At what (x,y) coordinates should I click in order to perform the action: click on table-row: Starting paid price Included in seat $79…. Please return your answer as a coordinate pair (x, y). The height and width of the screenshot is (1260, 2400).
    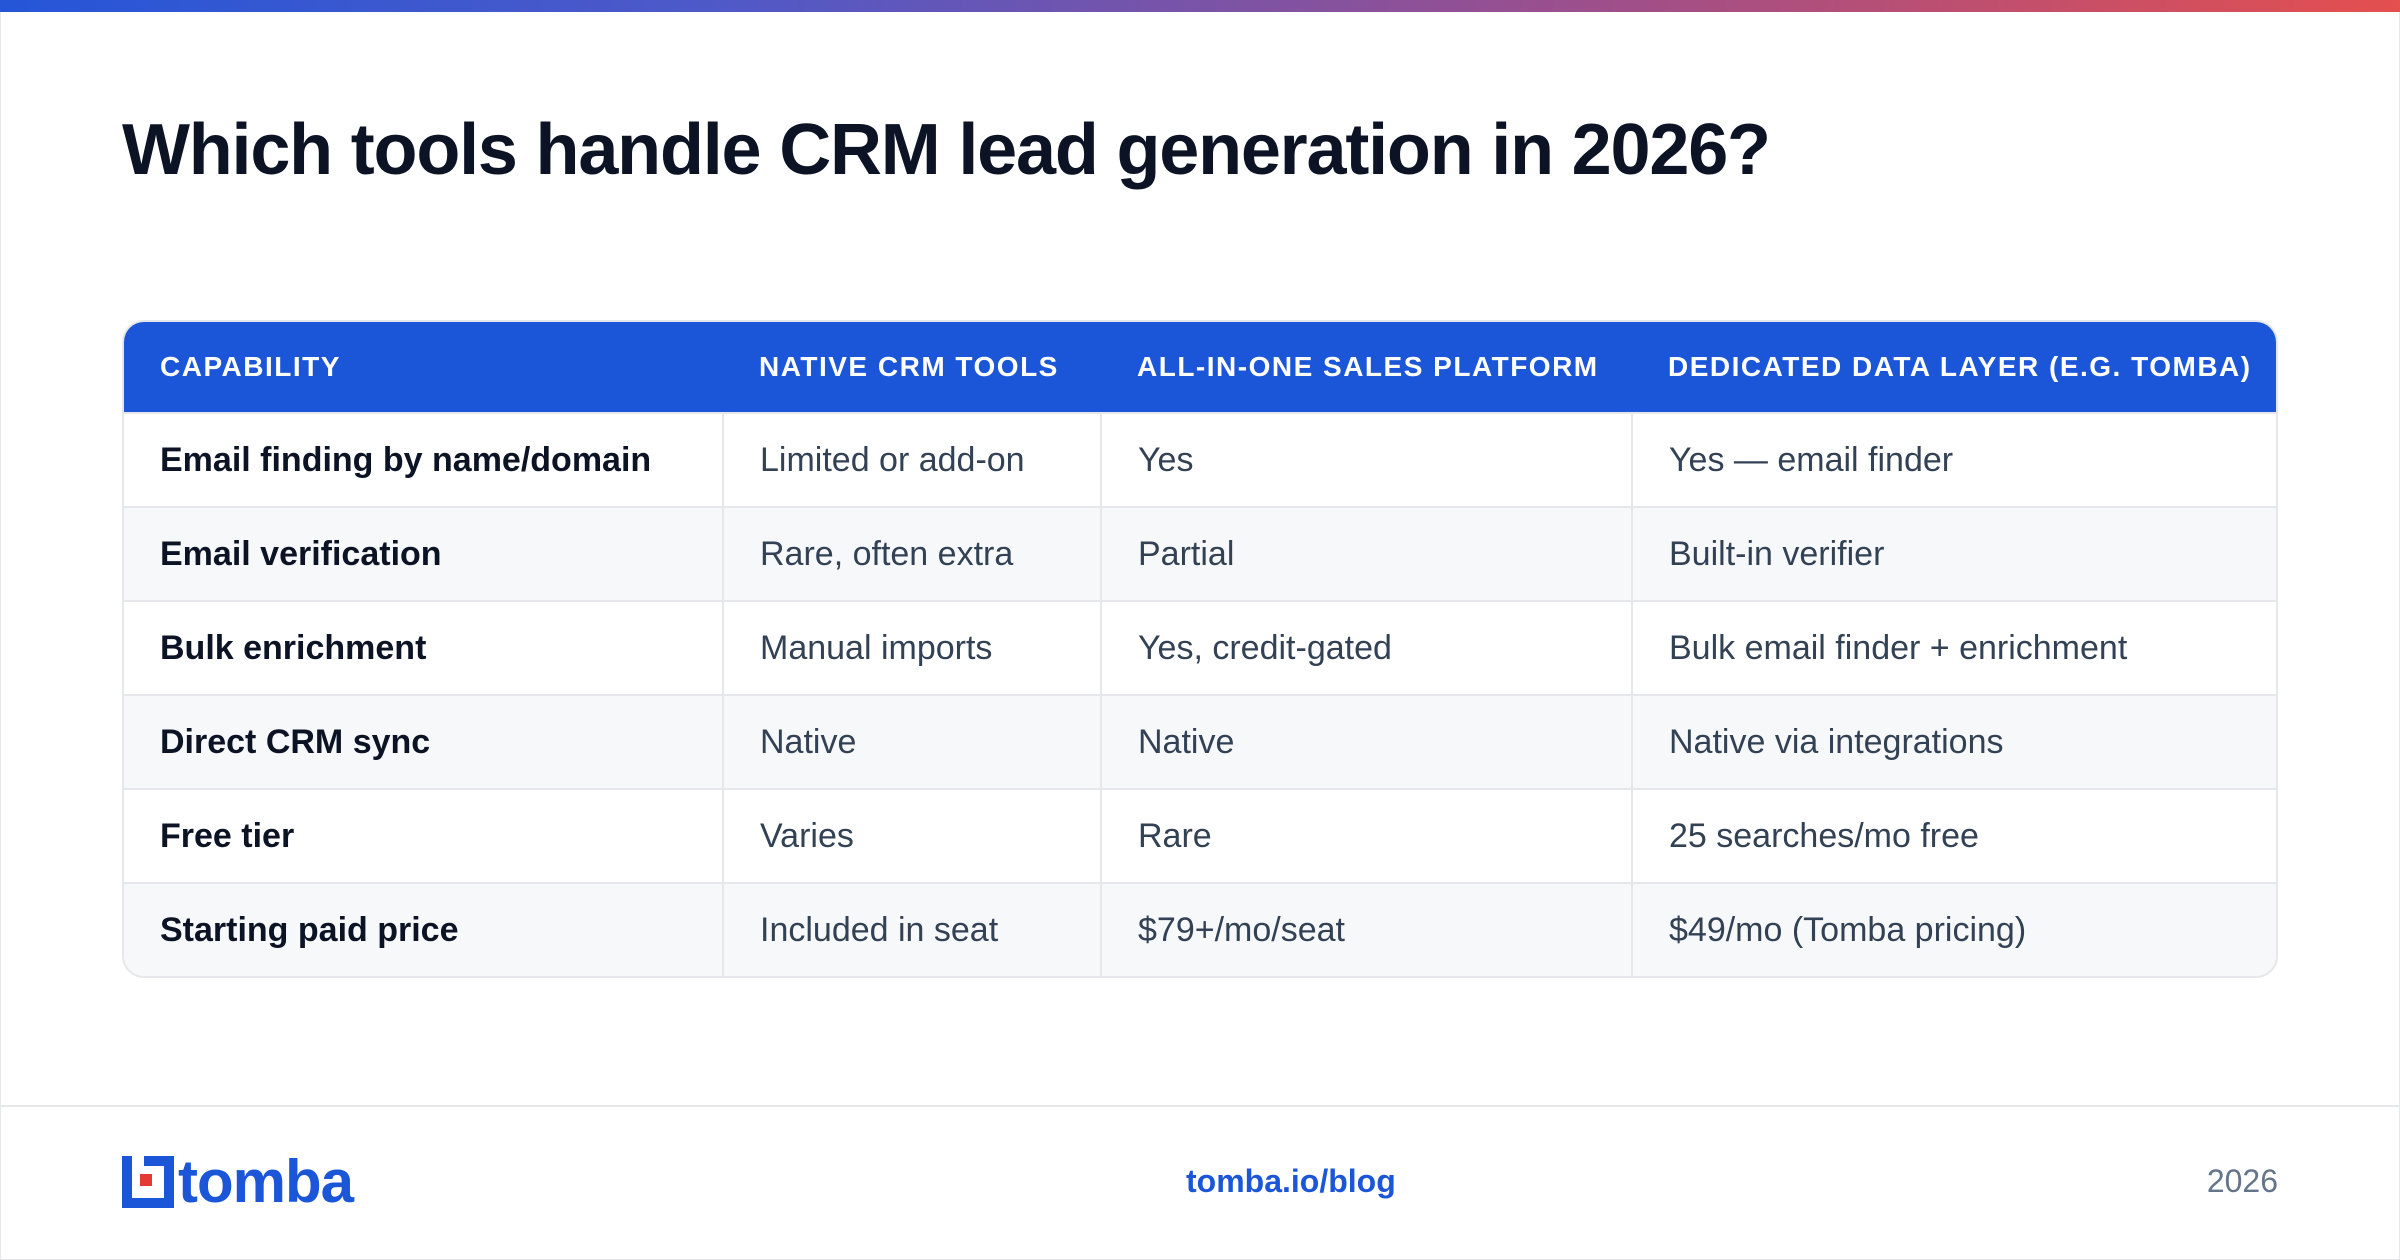
    Looking at the image, I should click on (1200, 929).